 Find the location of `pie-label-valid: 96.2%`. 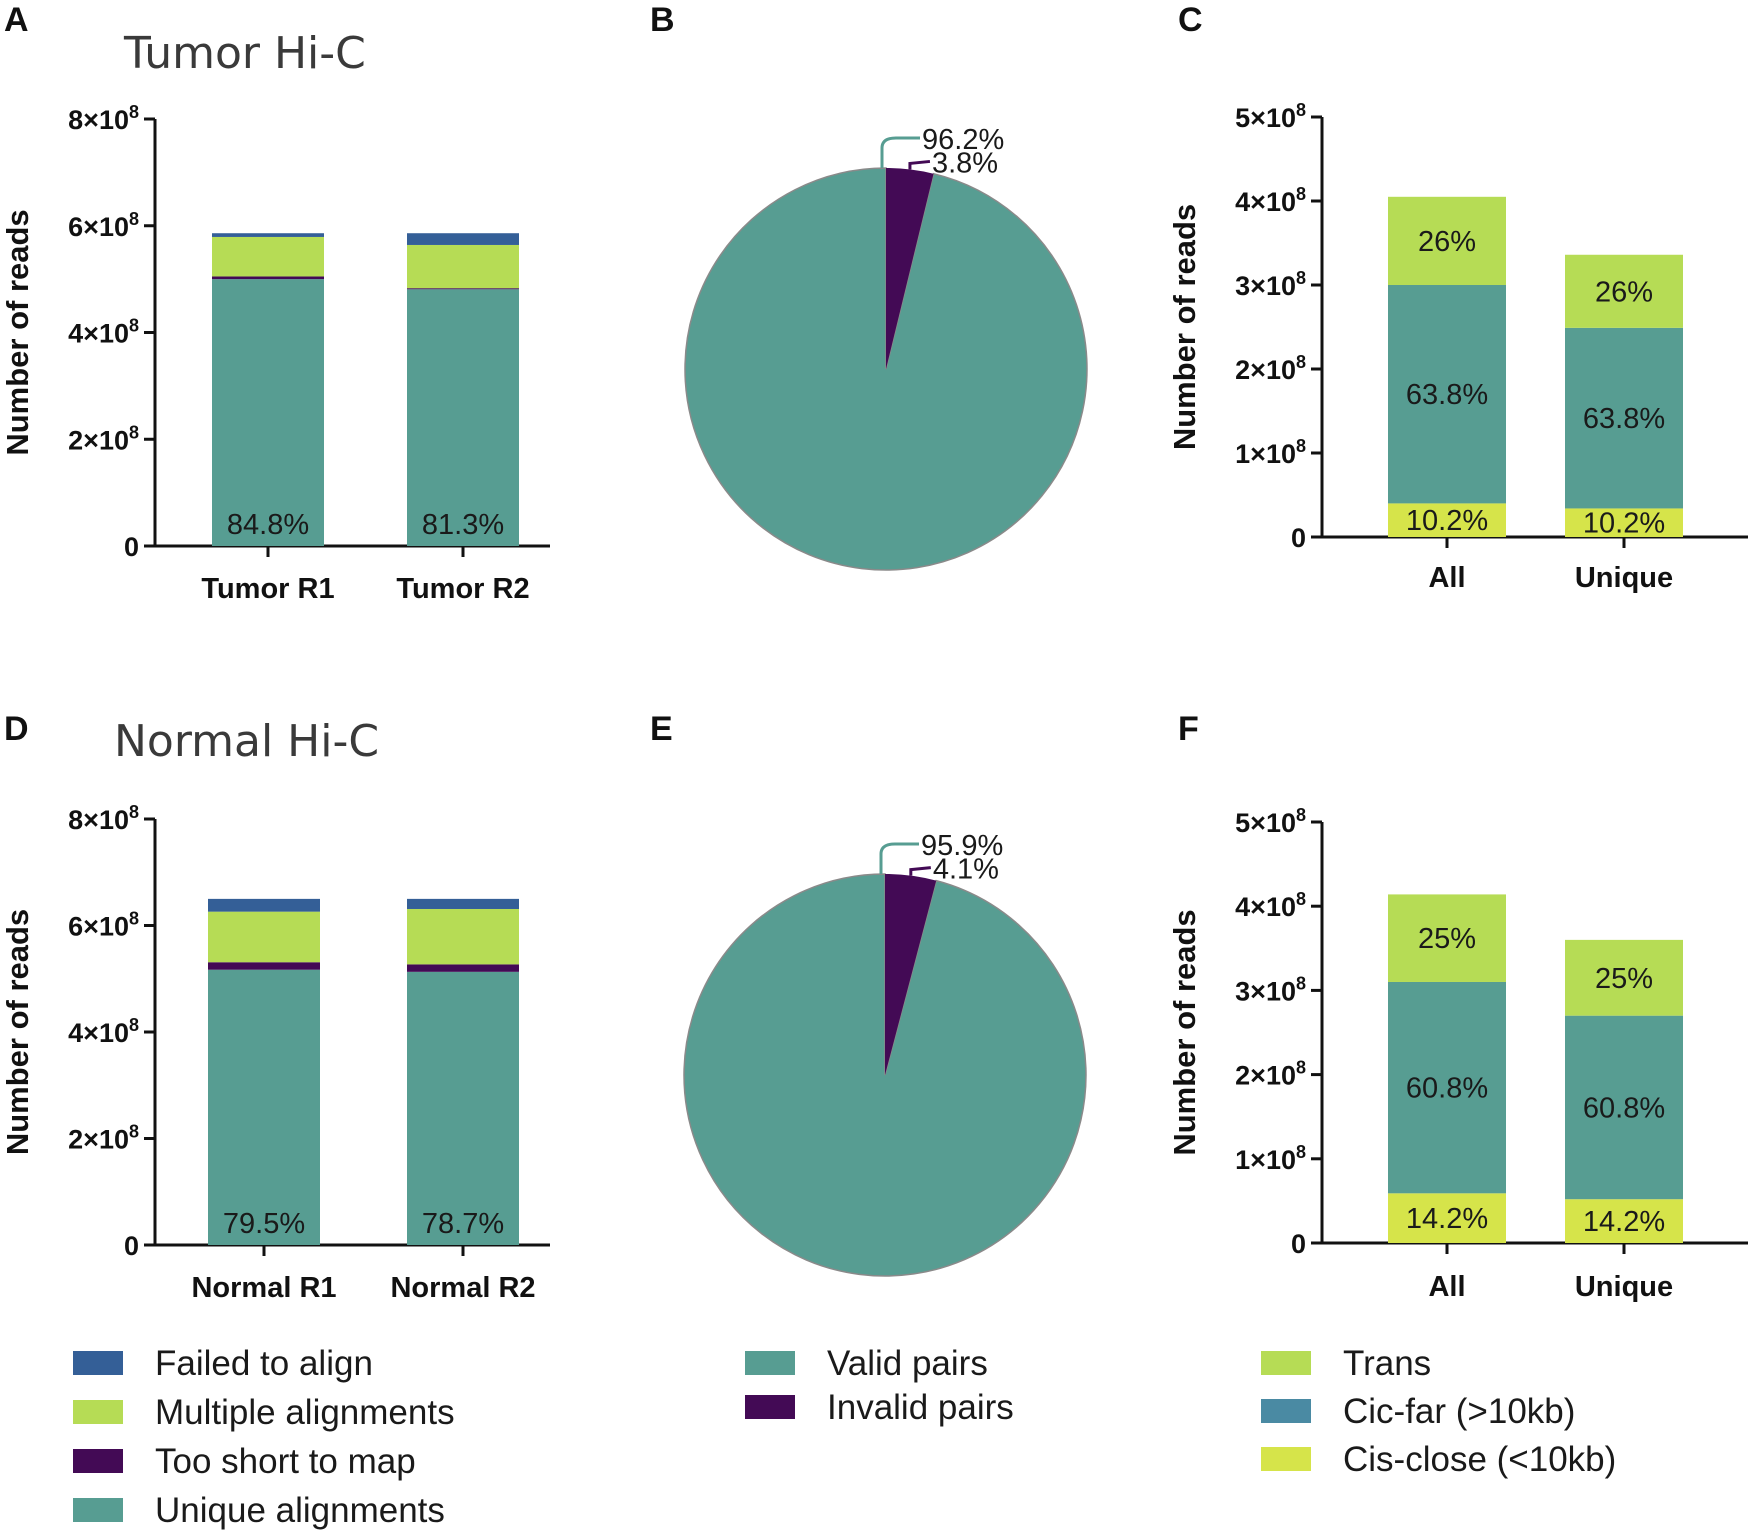

pie-label-valid: 96.2% is located at coordinates (963, 140).